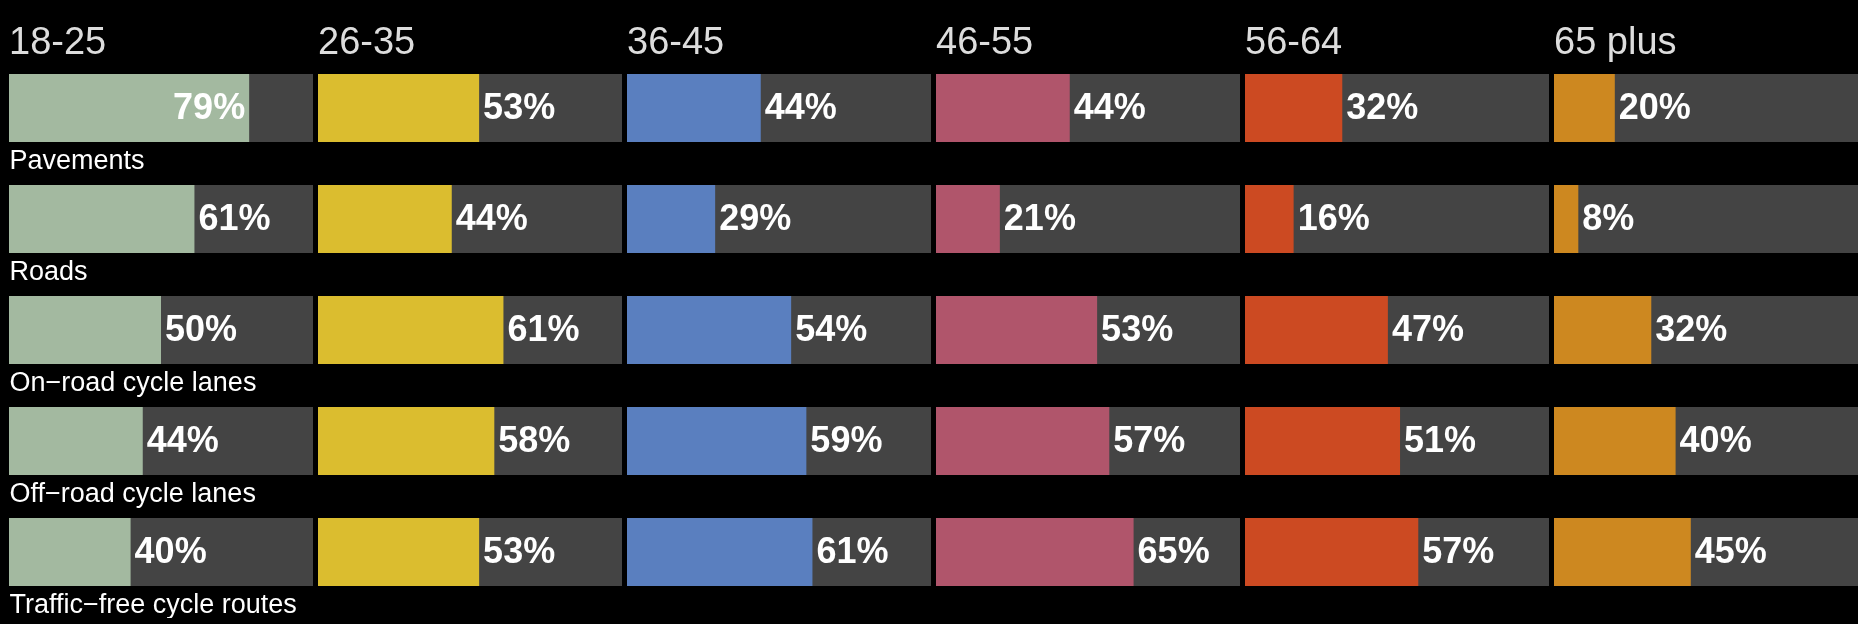  I want to click on data-label: 20%, so click(1654, 107).